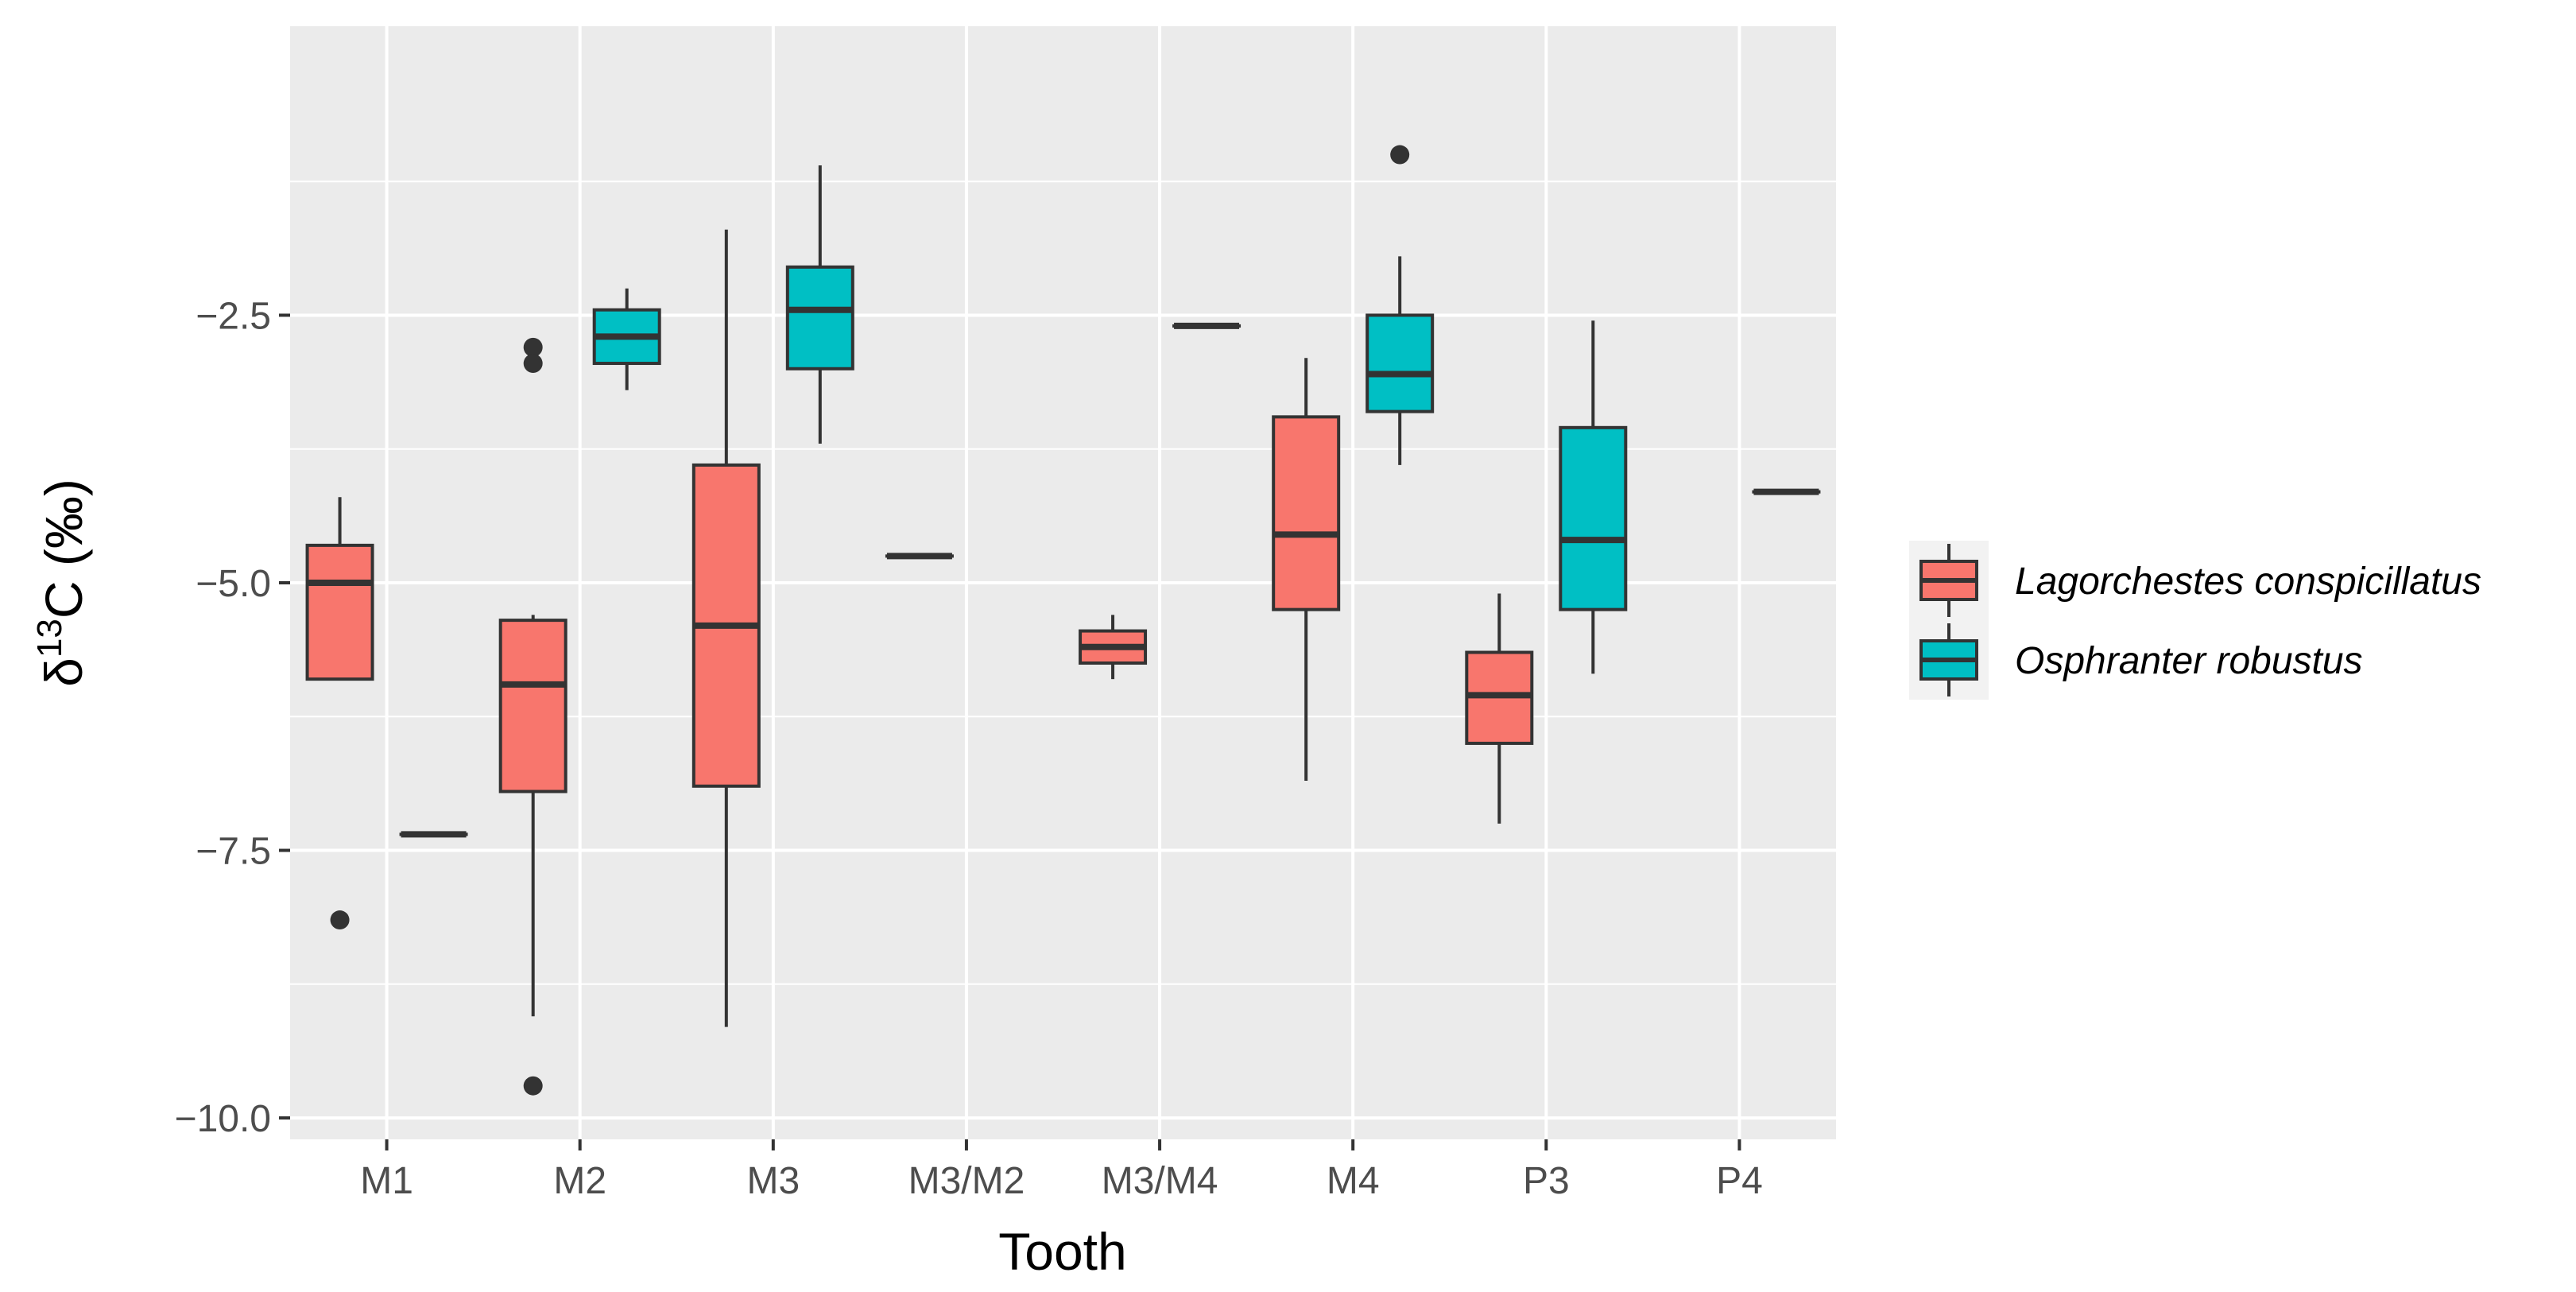 Image resolution: width=2576 pixels, height=1292 pixels. What do you see at coordinates (1062, 1252) in the screenshot?
I see `x-axis-title: Tooth` at bounding box center [1062, 1252].